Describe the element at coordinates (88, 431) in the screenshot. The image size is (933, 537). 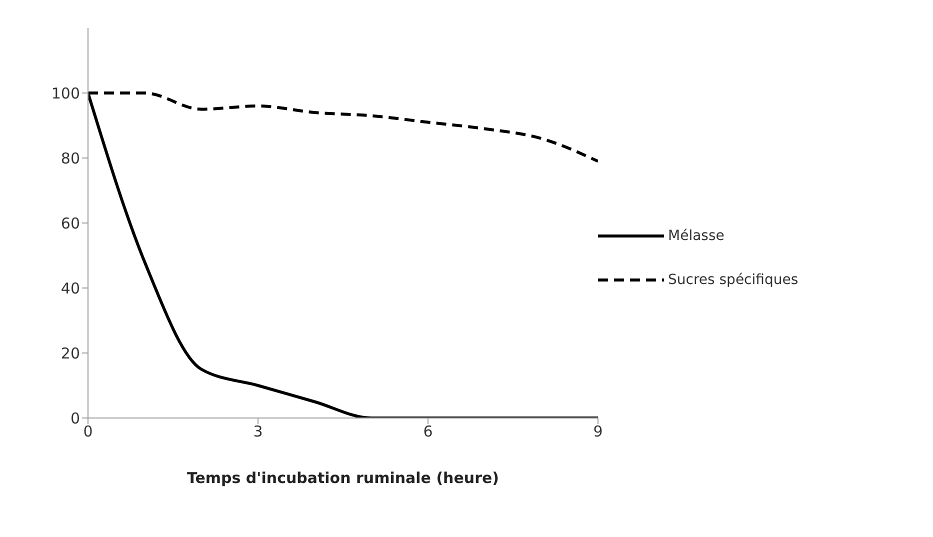
I see `x-tick-label: 0` at that location.